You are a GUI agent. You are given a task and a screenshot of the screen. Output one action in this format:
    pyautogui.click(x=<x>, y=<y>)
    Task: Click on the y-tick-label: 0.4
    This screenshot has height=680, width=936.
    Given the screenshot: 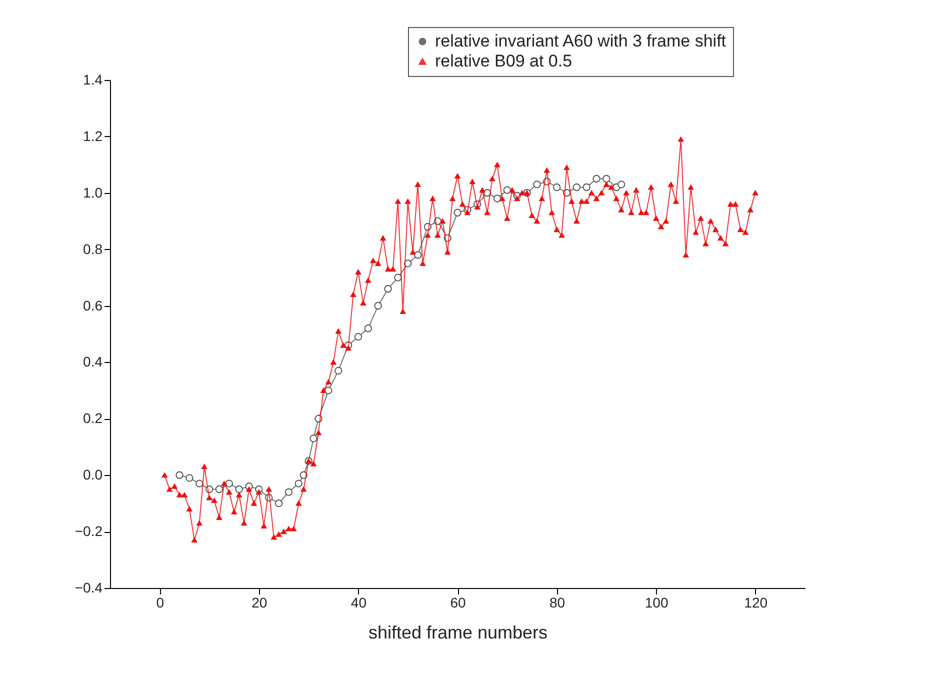 What is the action you would take?
    pyautogui.click(x=93, y=362)
    